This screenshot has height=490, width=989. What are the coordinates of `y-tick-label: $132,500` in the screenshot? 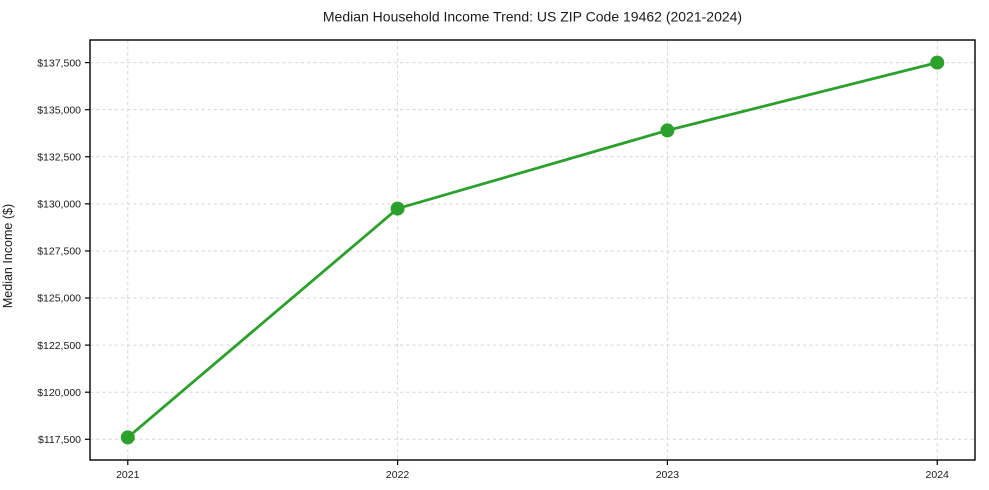 It's located at (59, 157).